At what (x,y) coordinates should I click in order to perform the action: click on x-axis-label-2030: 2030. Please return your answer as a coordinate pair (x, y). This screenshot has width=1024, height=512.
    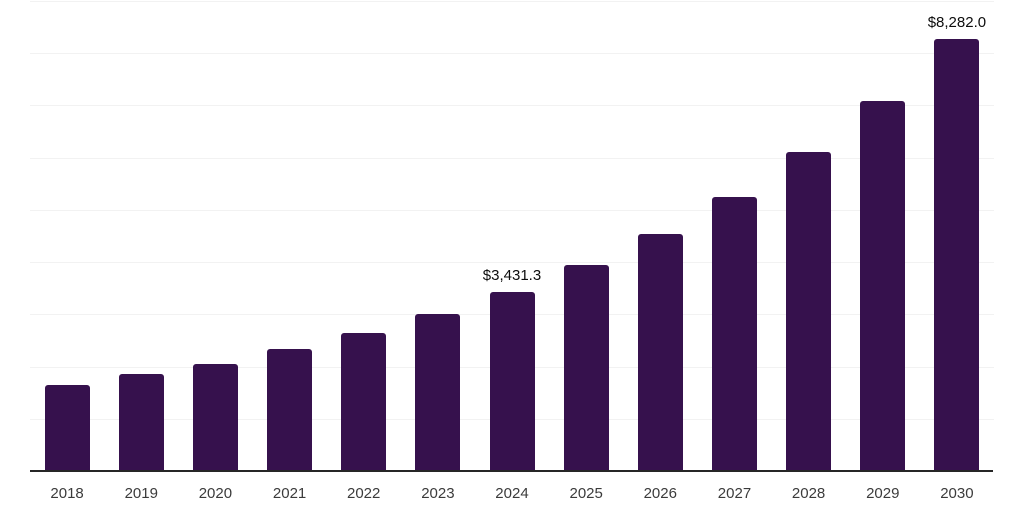
    Looking at the image, I should click on (957, 493).